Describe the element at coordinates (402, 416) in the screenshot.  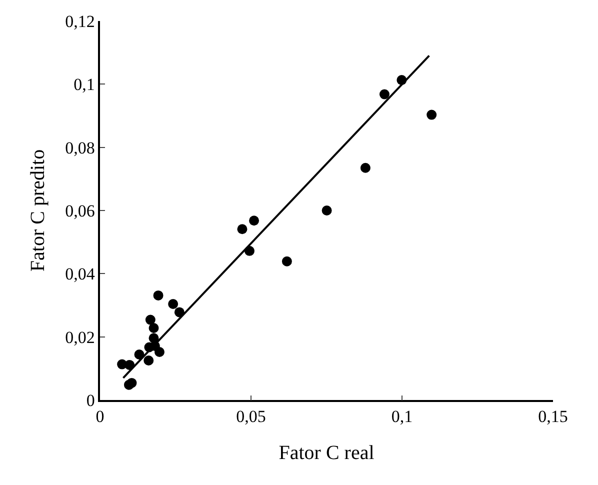
I see `x-tick-label: 0,1` at that location.